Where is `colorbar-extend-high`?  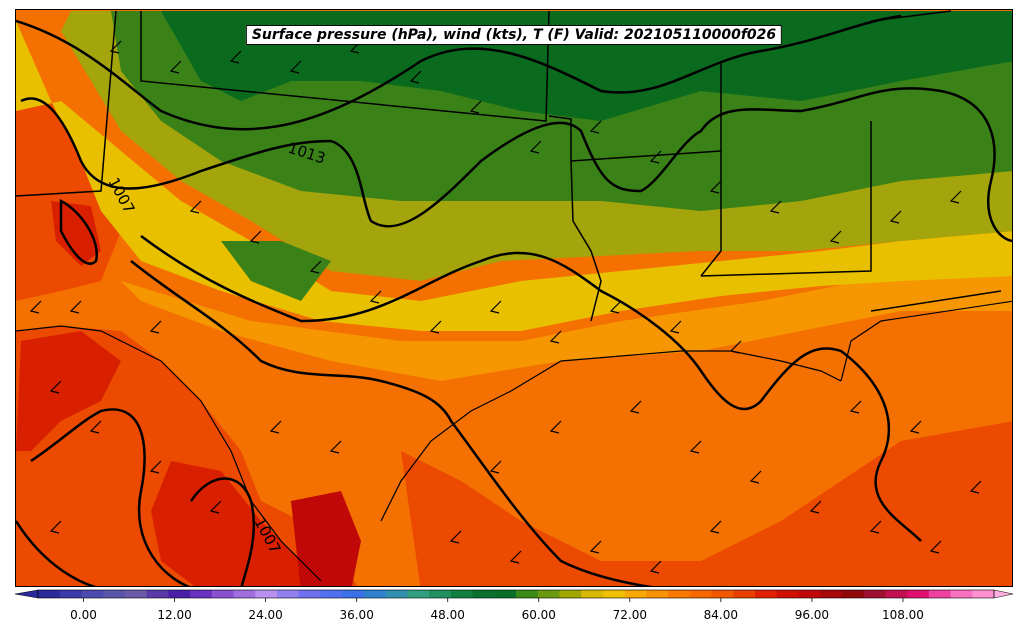 colorbar-extend-high is located at coordinates (1003, 594).